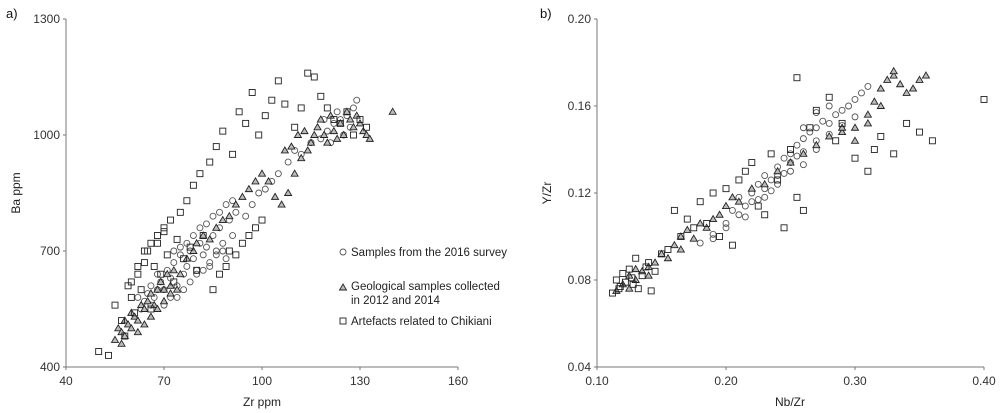 Image resolution: width=1001 pixels, height=413 pixels. Describe the element at coordinates (12, 13) in the screenshot. I see `panel-label-a: a)` at that location.